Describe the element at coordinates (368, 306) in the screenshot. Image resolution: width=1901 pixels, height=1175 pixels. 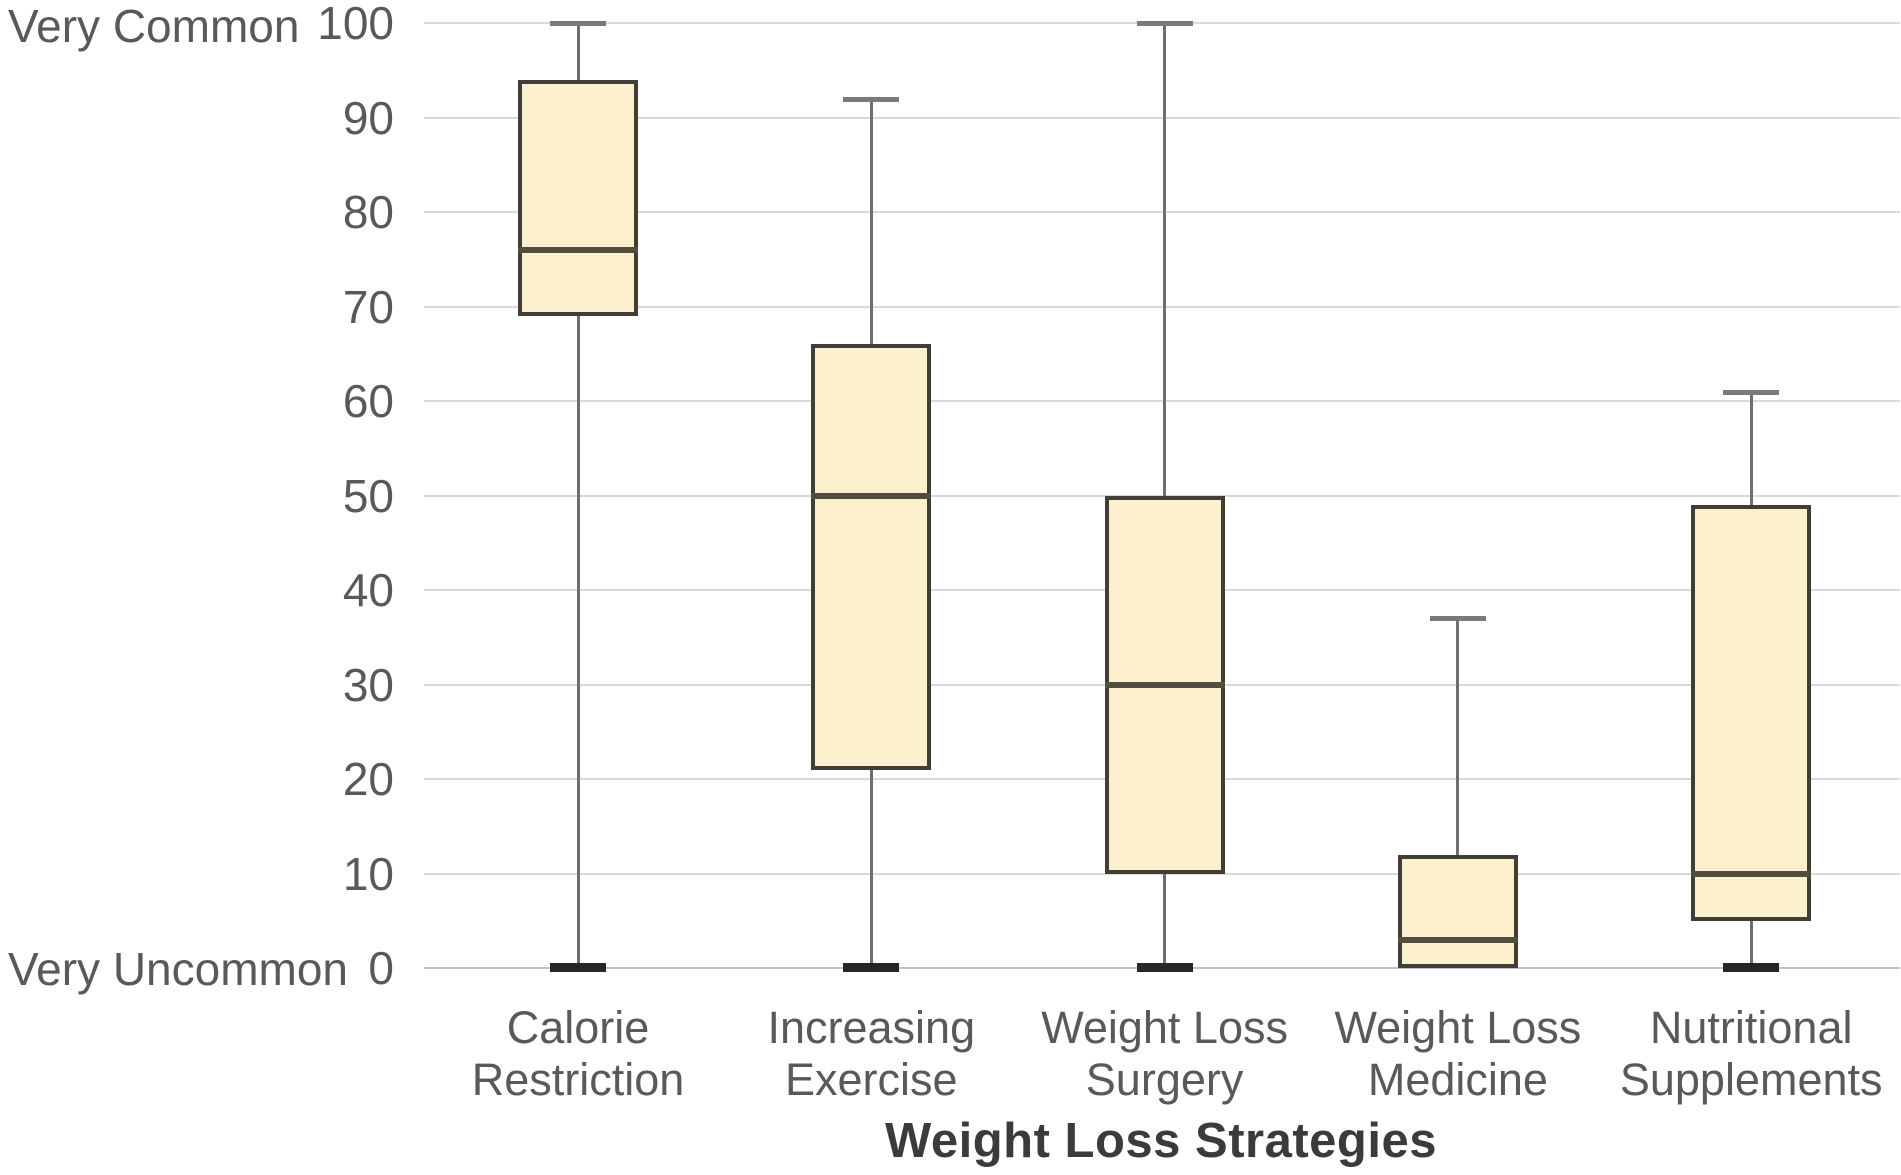
I see `y-tick-label-70: 70` at that location.